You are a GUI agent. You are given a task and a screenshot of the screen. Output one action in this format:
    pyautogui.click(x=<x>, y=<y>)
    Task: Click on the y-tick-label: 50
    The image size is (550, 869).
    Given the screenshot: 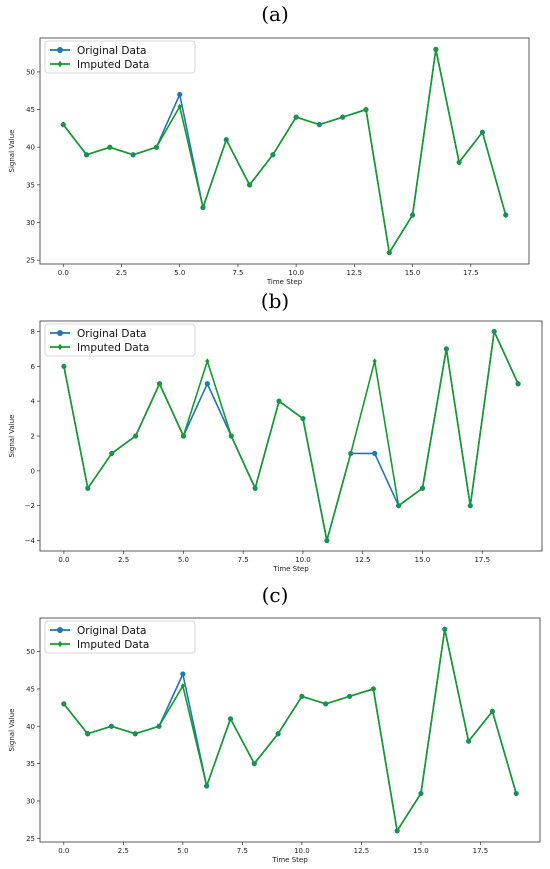 What is the action you would take?
    pyautogui.click(x=30, y=72)
    